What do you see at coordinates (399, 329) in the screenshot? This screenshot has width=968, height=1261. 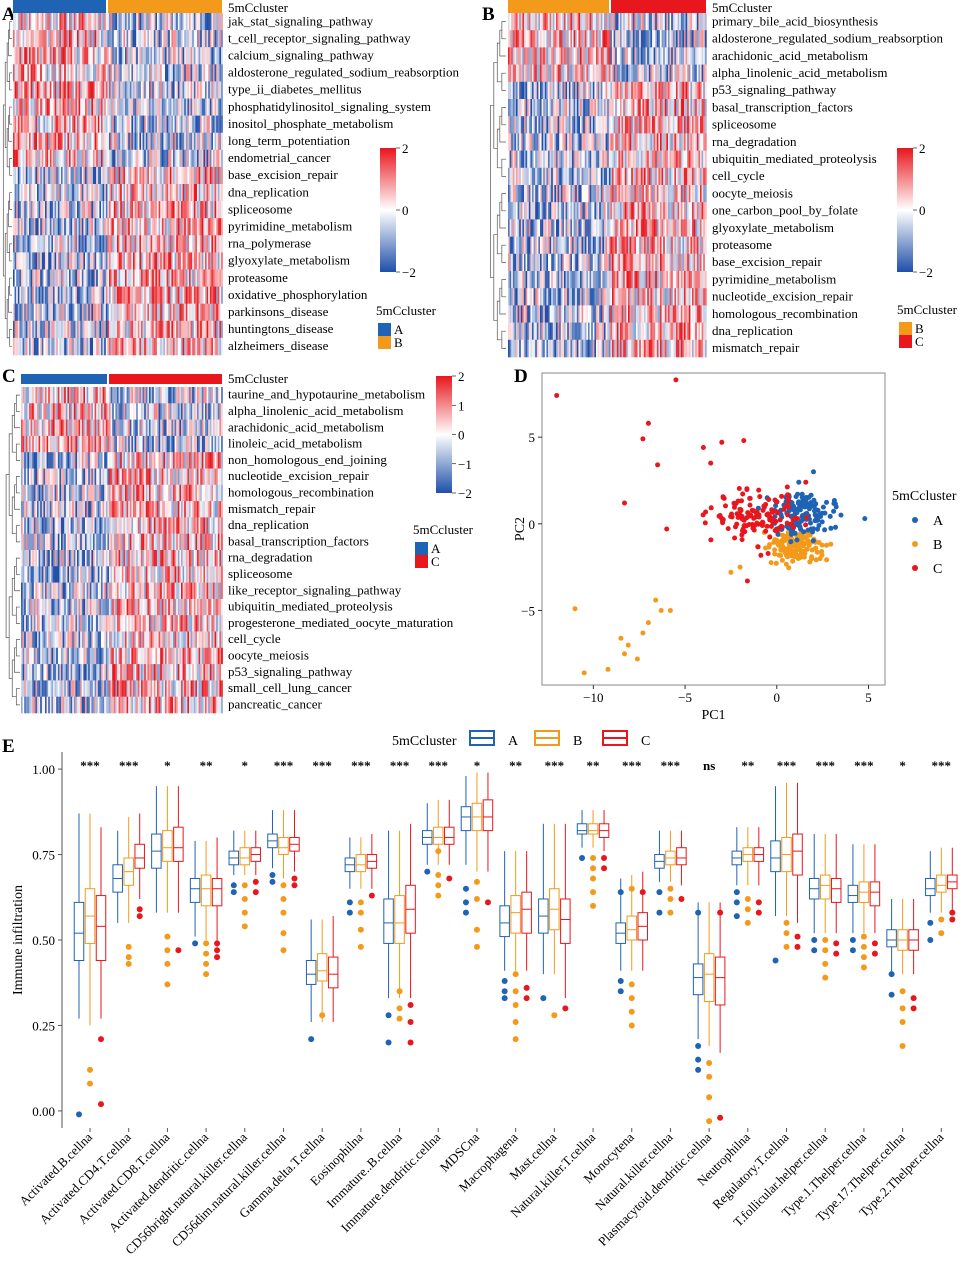 I see `legend-label-A: A` at bounding box center [399, 329].